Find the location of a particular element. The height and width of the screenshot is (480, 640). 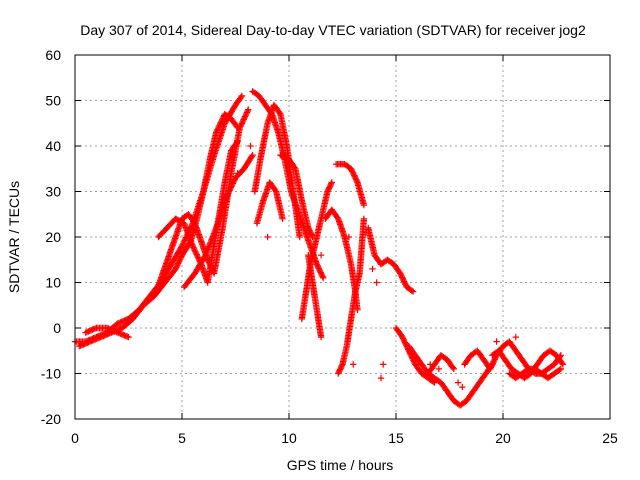

x-tick-labels: 0 5 10 15 20 25 is located at coordinates (344, 438).